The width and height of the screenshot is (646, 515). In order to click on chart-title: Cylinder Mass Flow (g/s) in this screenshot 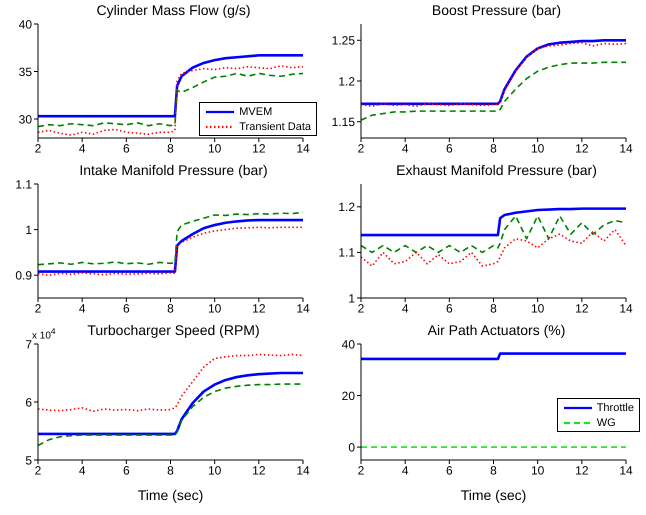, I will do `click(173, 10)`.